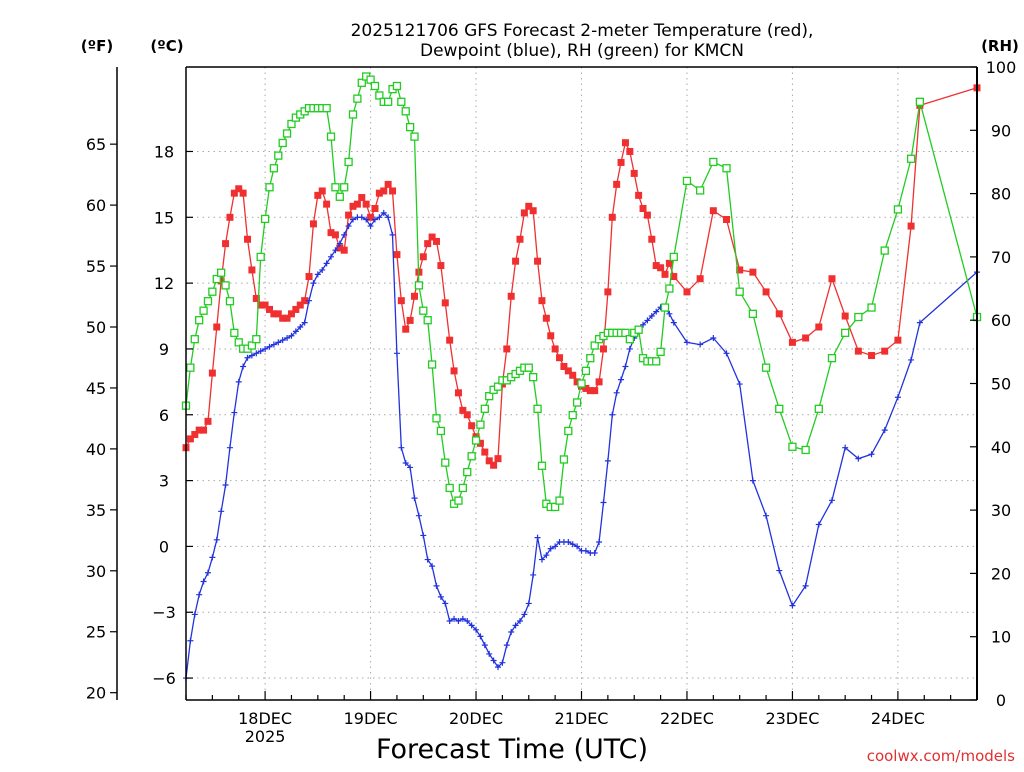  I want to click on celsius-tick-label: −3, so click(164, 612).